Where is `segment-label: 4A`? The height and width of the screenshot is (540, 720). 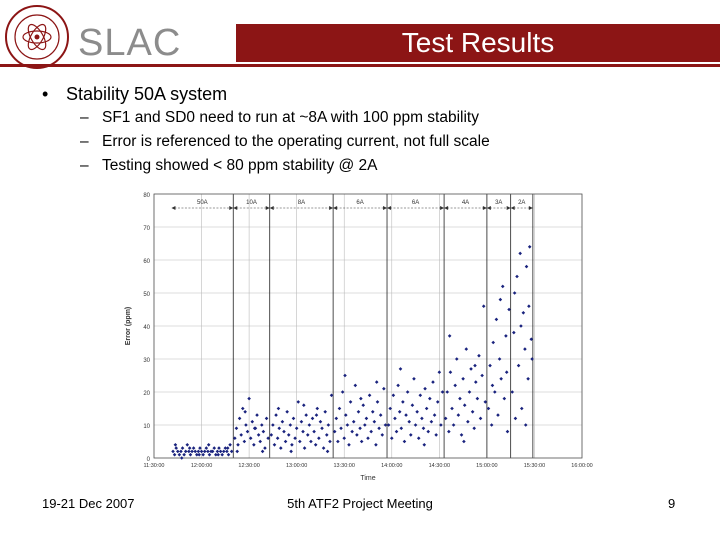
segment-label: 4A is located at coordinates (465, 203).